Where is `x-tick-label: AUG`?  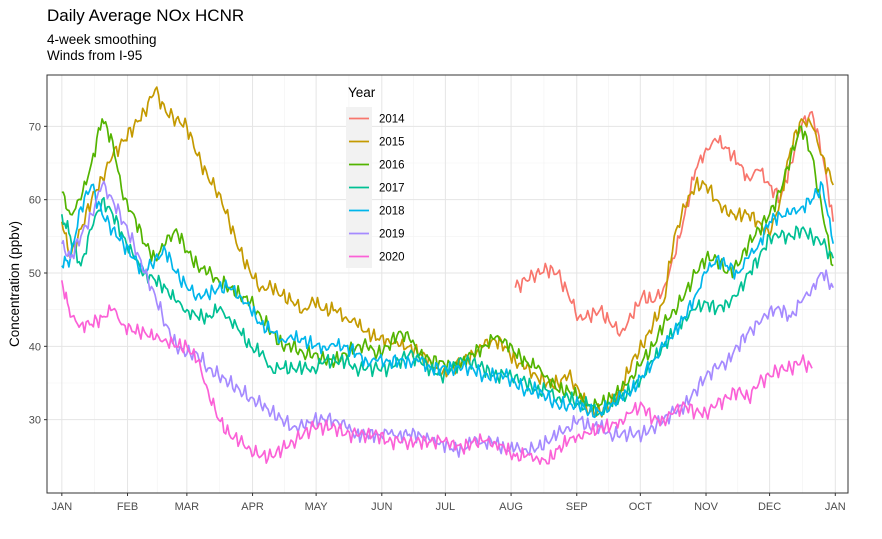 x-tick-label: AUG is located at coordinates (511, 507).